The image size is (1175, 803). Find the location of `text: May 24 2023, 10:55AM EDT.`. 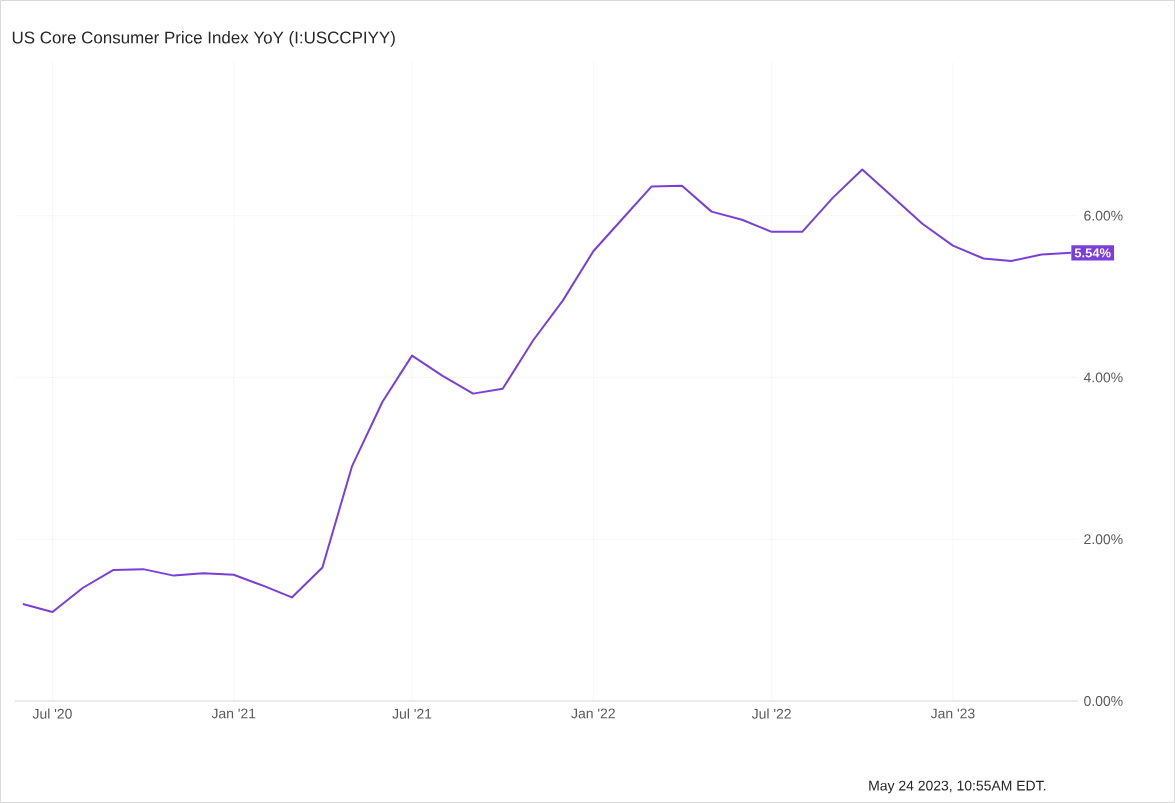

text: May 24 2023, 10:55AM EDT. is located at coordinates (957, 787).